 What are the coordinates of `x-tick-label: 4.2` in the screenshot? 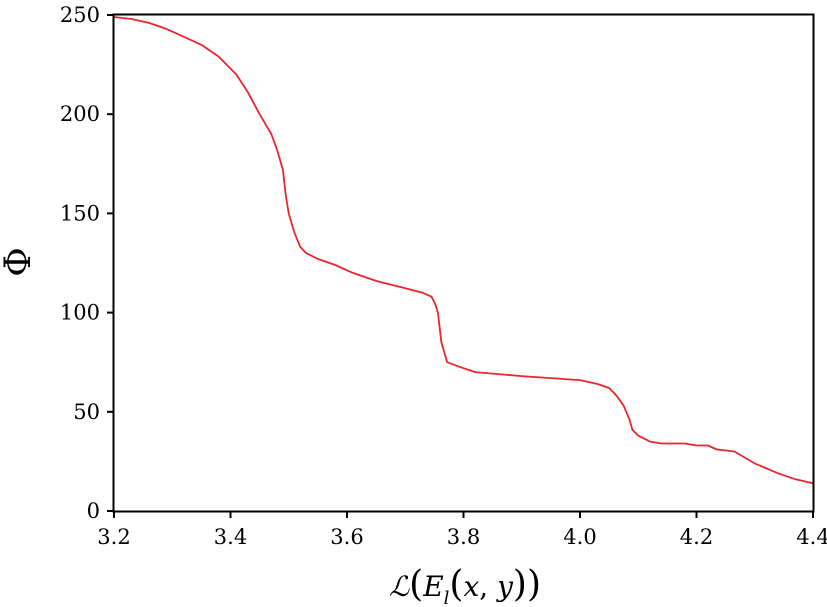 It's located at (696, 537).